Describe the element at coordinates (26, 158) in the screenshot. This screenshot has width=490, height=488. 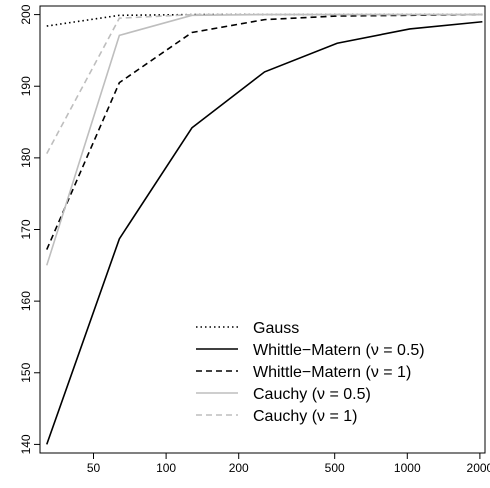
I see `y-tick-label-180: 180` at that location.